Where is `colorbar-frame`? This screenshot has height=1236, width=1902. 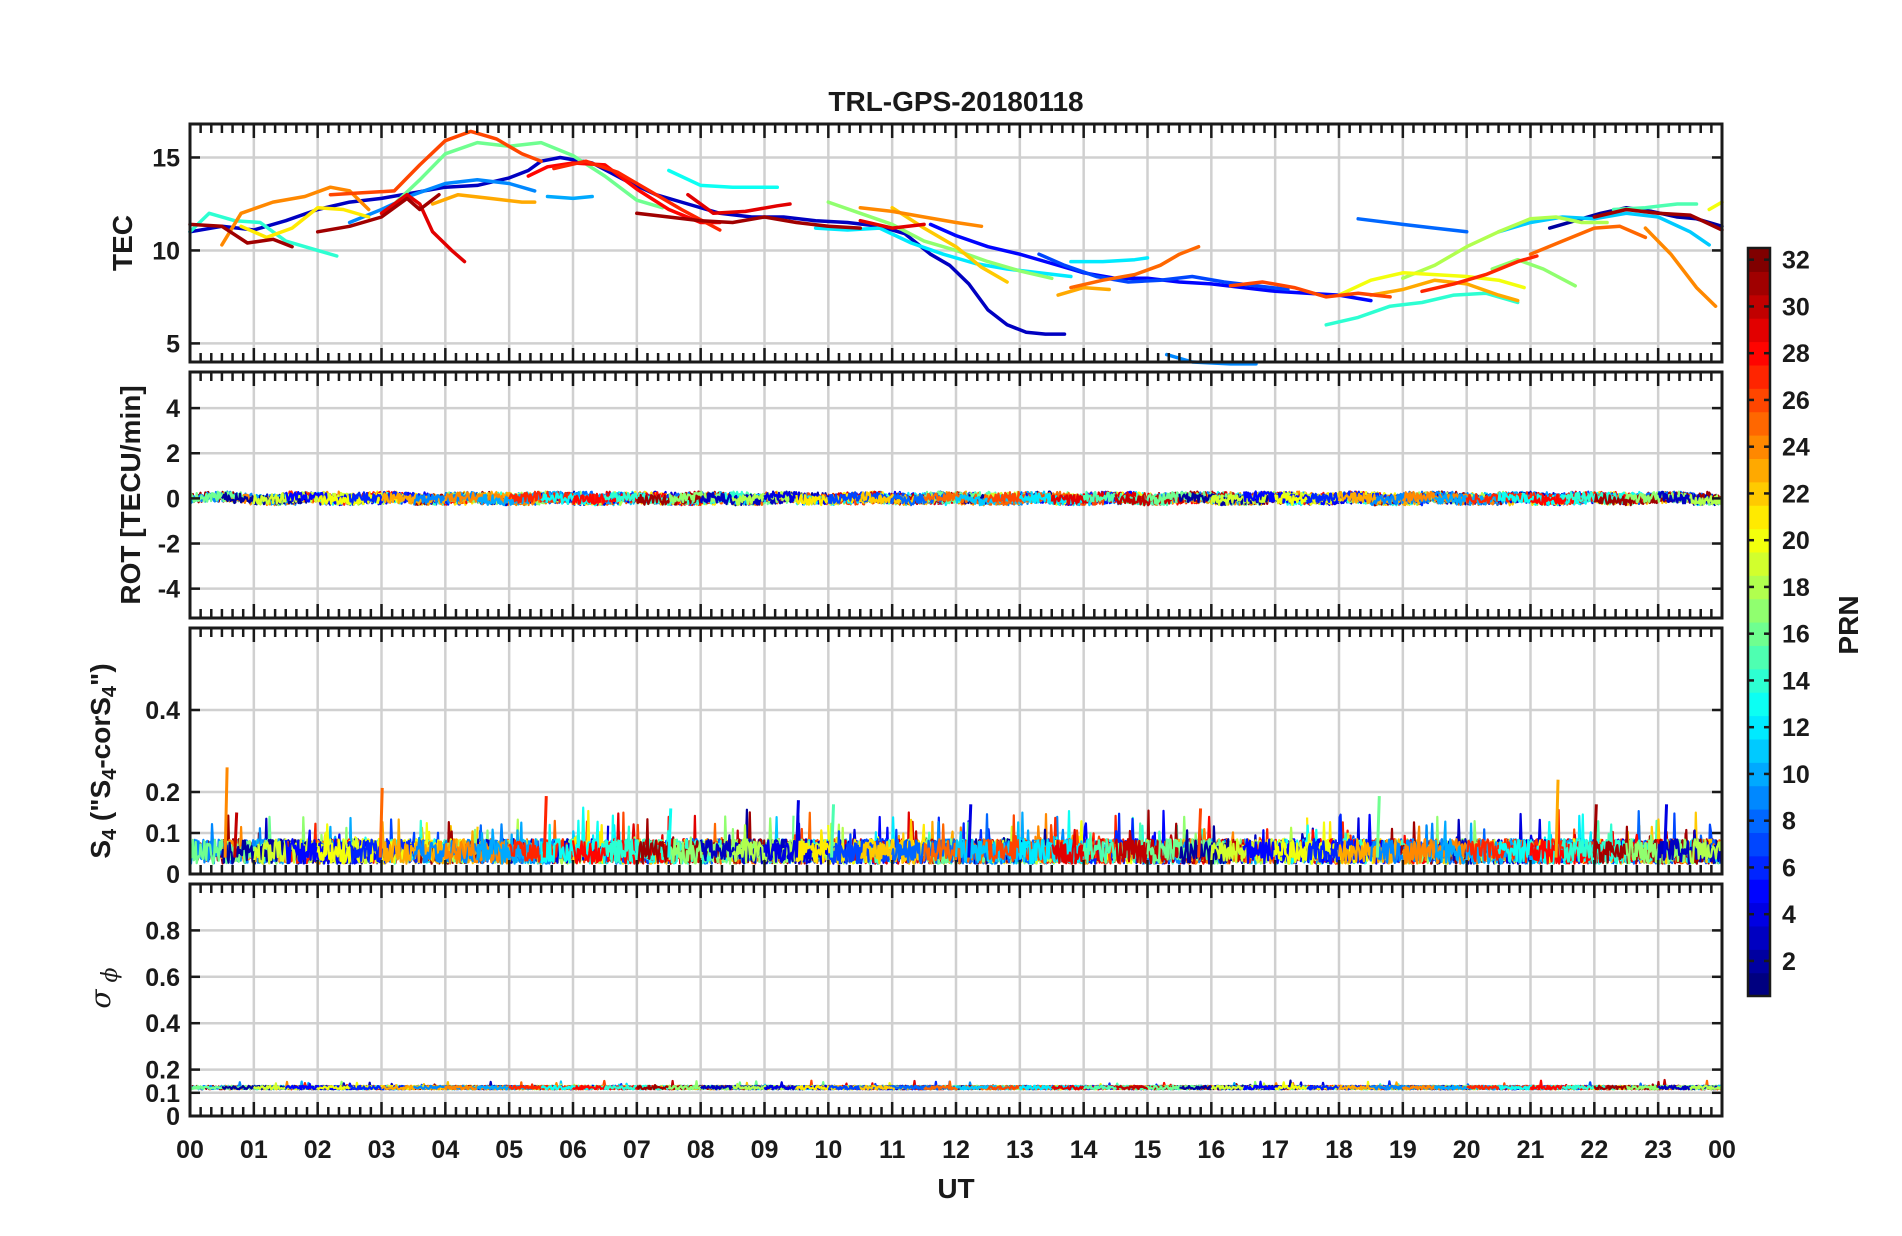 colorbar-frame is located at coordinates (1759, 622).